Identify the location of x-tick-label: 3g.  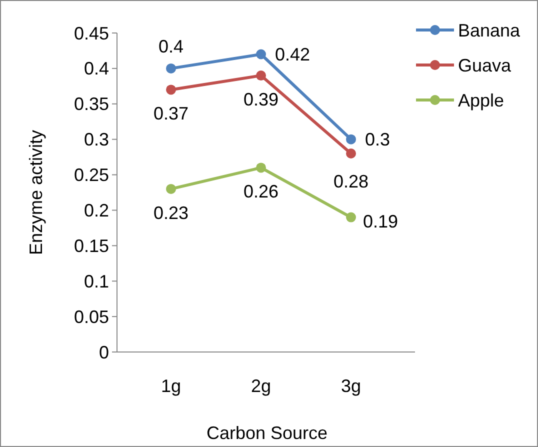
(351, 386).